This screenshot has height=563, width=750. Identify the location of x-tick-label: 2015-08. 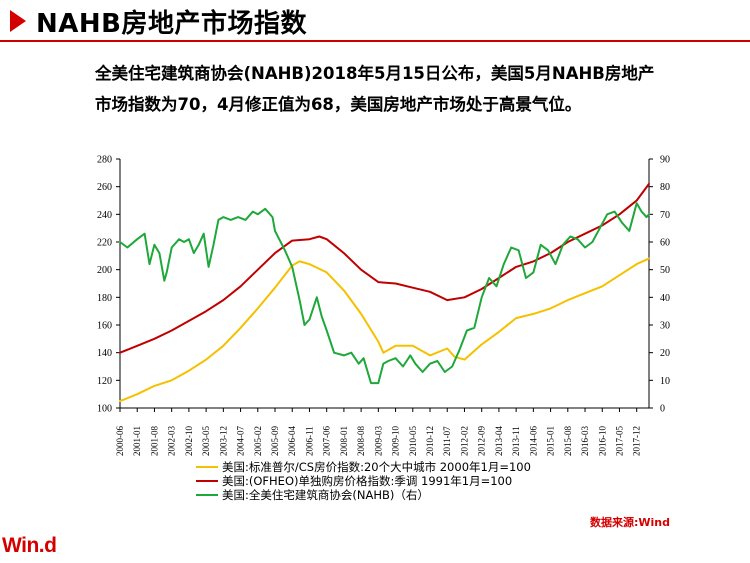
(568, 441).